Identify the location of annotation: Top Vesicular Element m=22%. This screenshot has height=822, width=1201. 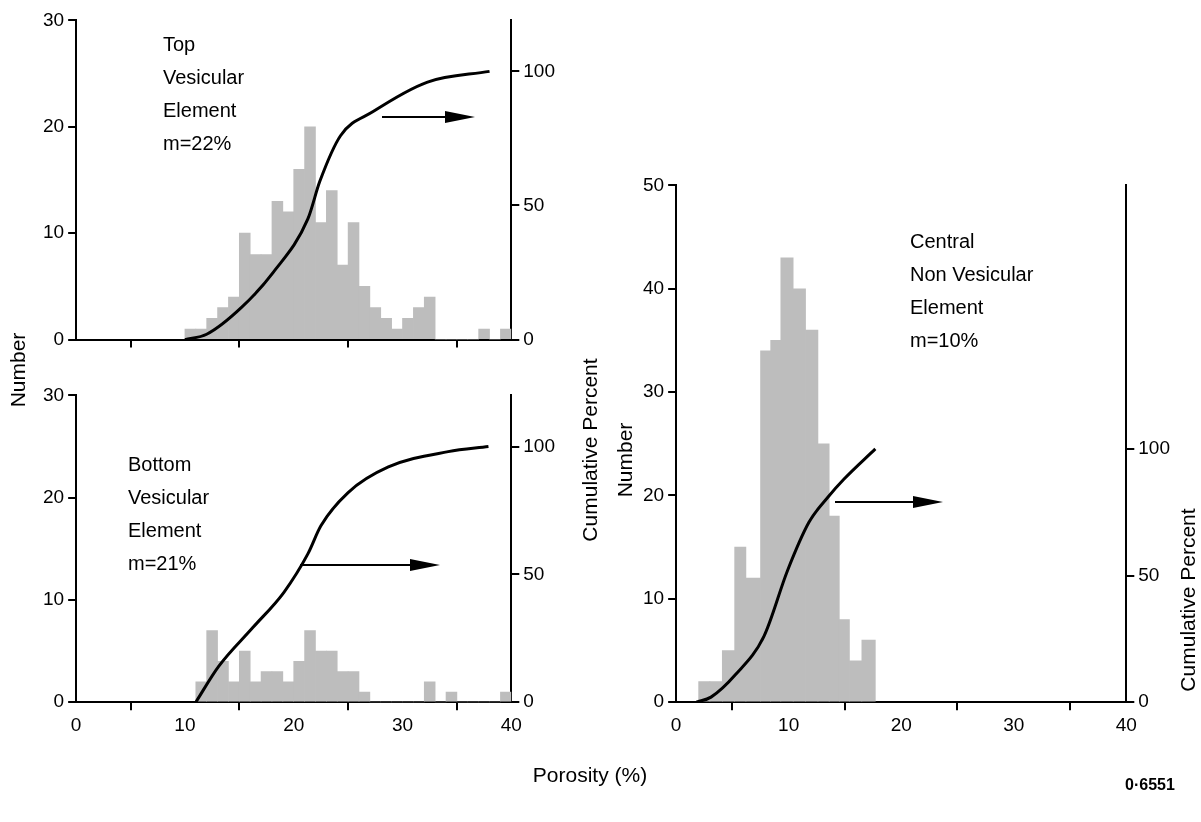
(204, 93).